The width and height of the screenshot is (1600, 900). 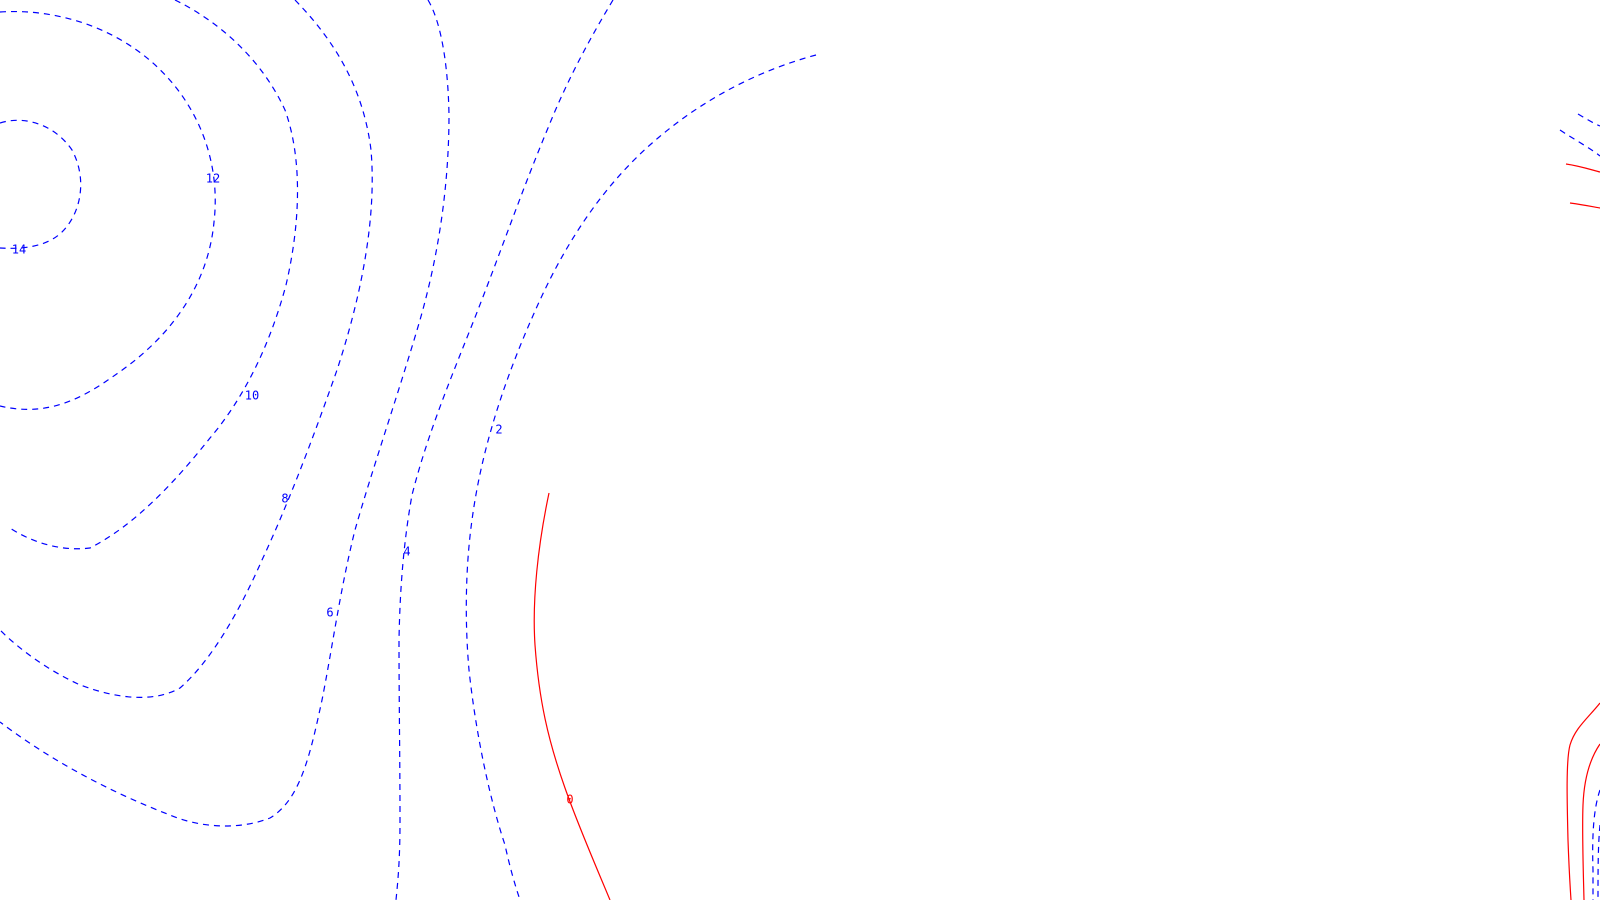 What do you see at coordinates (329, 613) in the screenshot?
I see `contour-label-6: 6` at bounding box center [329, 613].